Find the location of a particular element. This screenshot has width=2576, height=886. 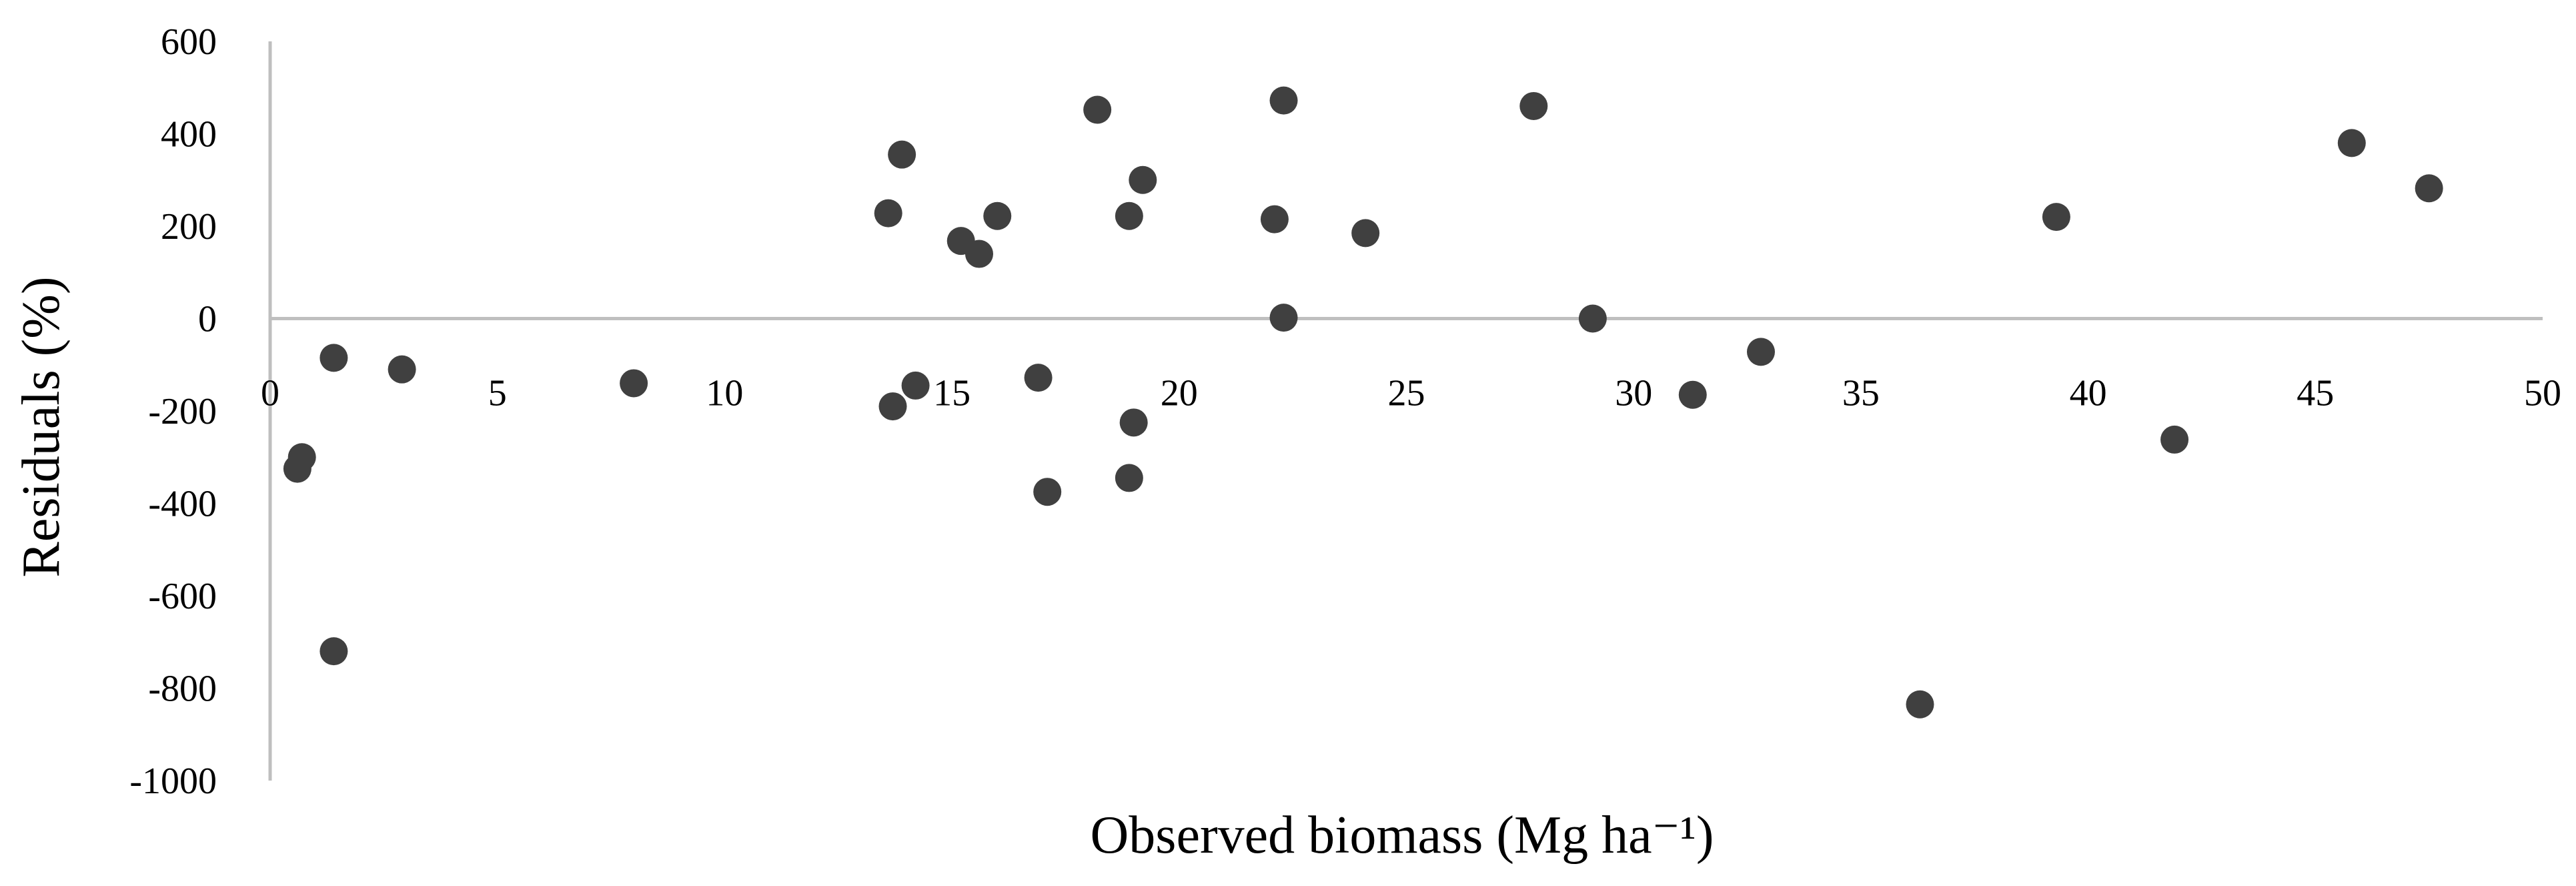

y-tick-label: 0 is located at coordinates (207, 319).